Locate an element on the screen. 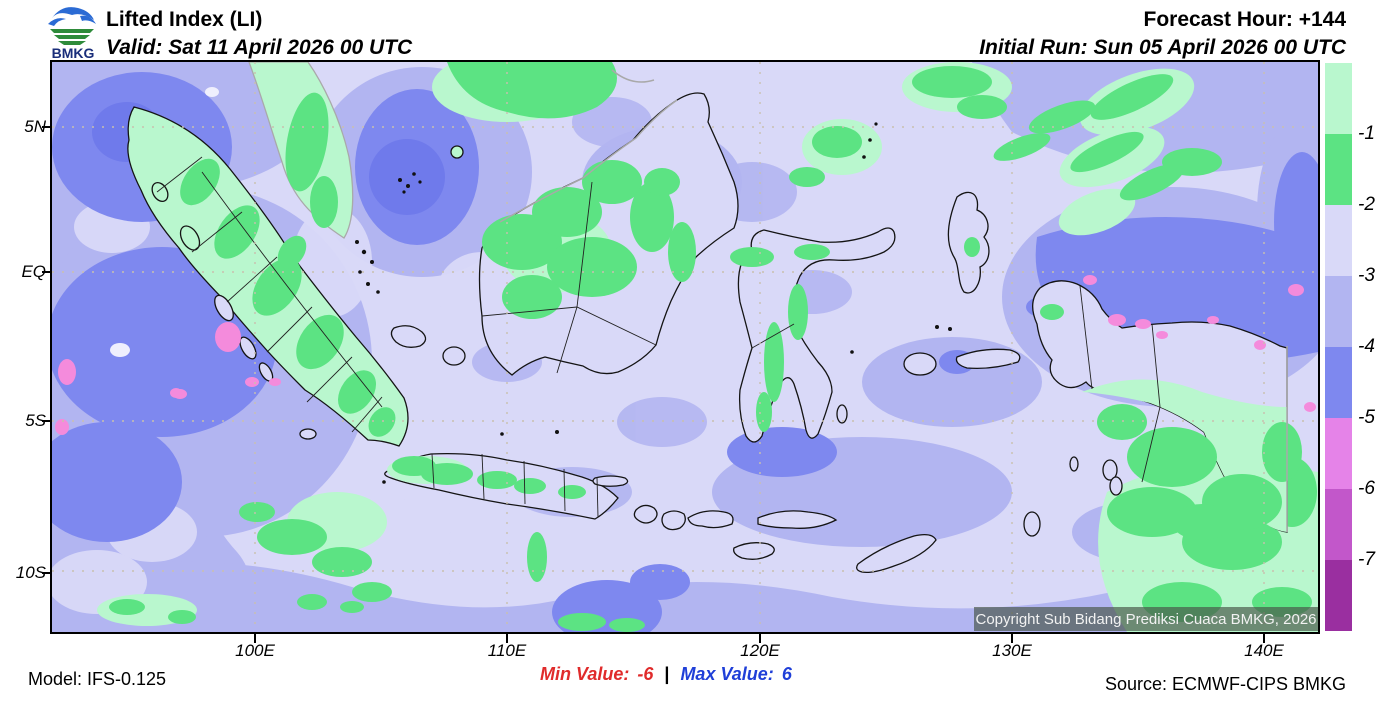  timor is located at coordinates (896, 554).